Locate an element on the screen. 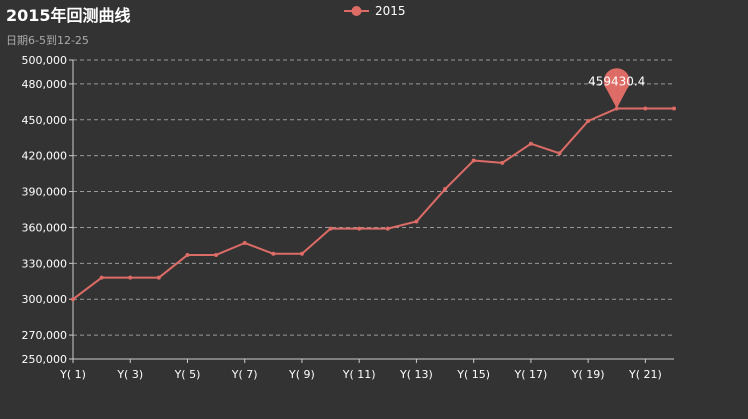 Image resolution: width=748 pixels, height=419 pixels. legend-label: 2015 is located at coordinates (390, 11).